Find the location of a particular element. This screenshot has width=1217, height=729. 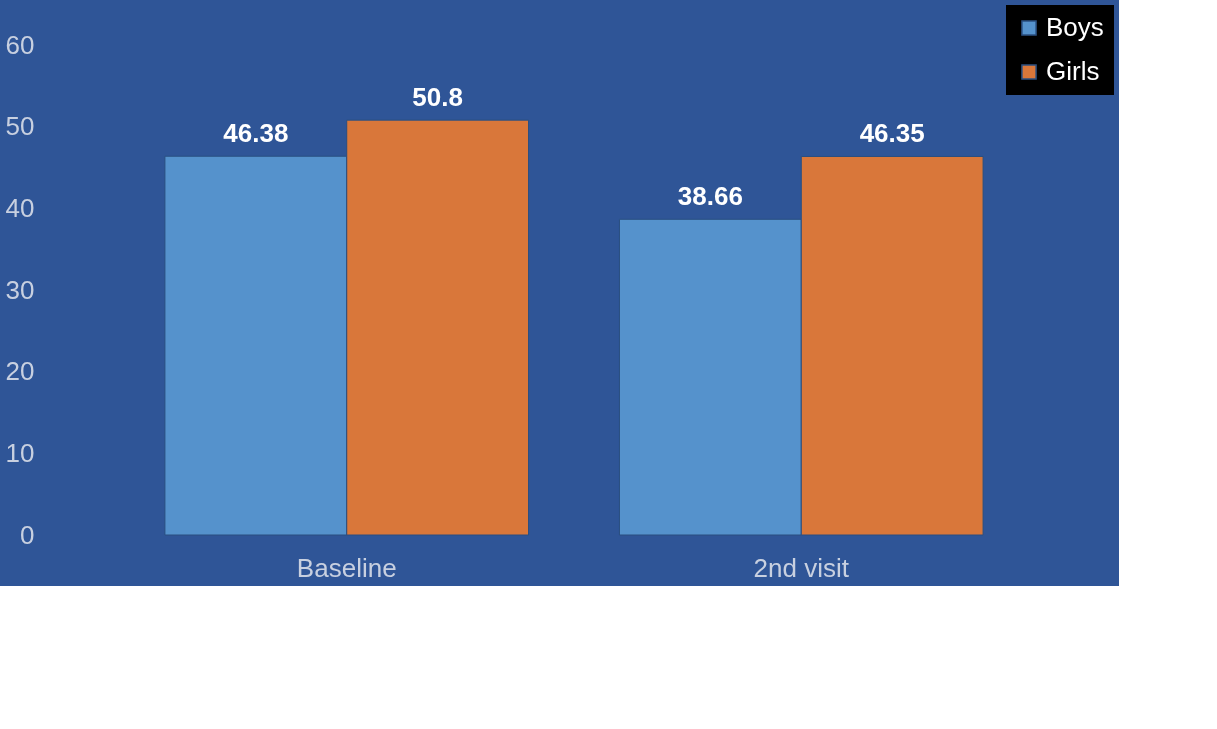

y-tick-label: 60 is located at coordinates (20, 44).